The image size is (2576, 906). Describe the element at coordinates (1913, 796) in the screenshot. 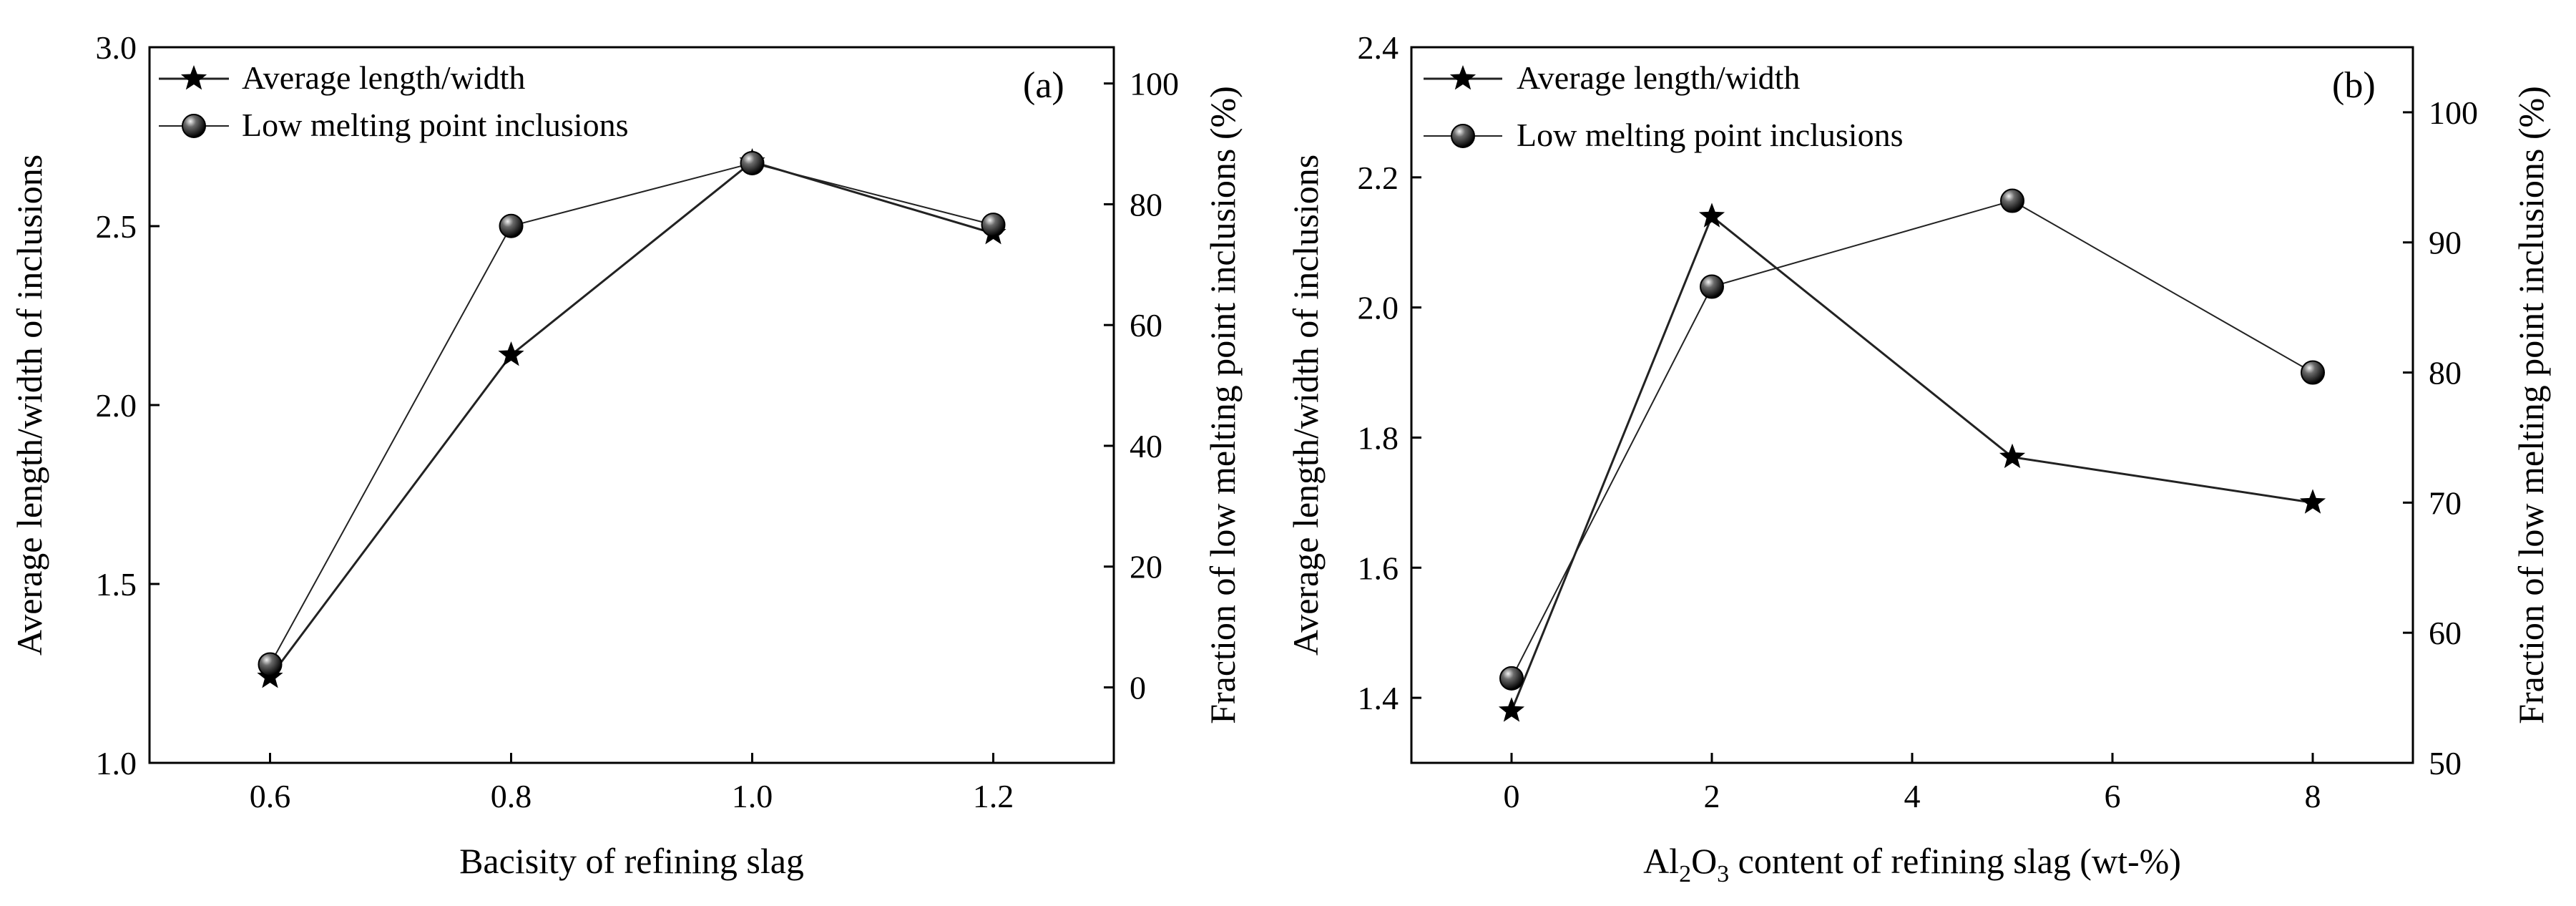

I see `x-tick-label: 4` at that location.